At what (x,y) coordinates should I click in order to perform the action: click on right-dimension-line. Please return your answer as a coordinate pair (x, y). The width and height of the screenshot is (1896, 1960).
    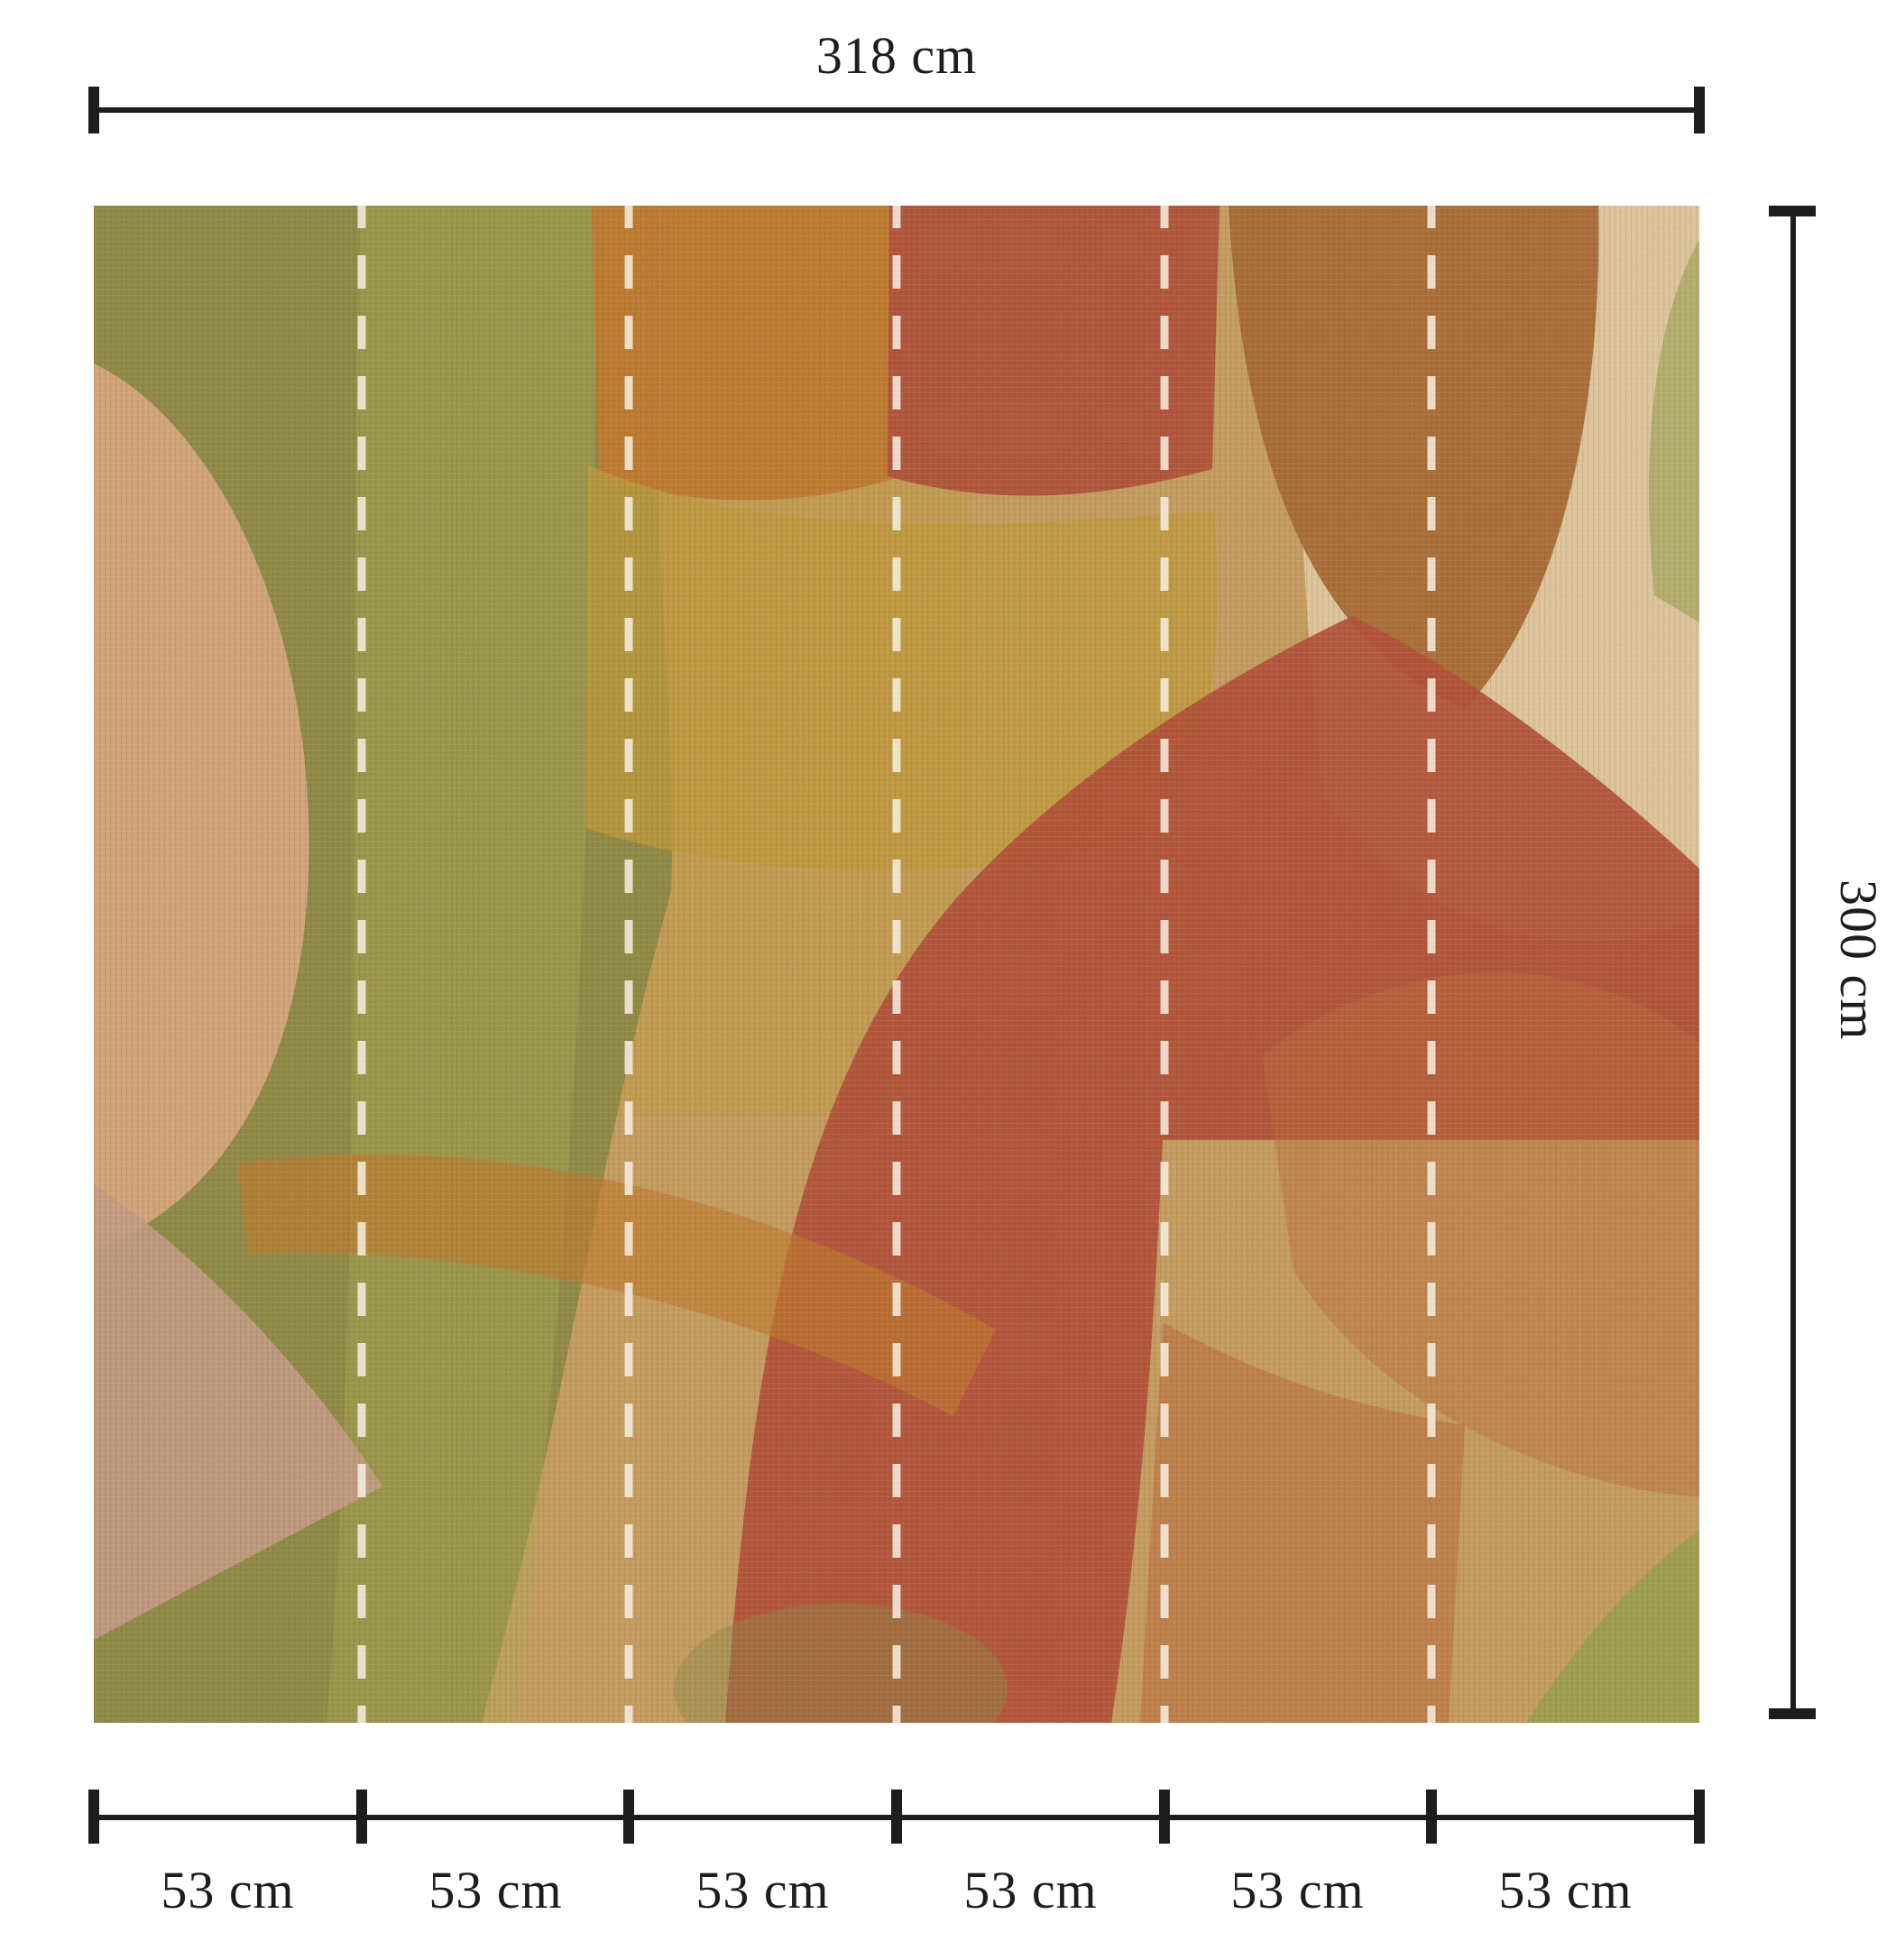
    Looking at the image, I should click on (1793, 962).